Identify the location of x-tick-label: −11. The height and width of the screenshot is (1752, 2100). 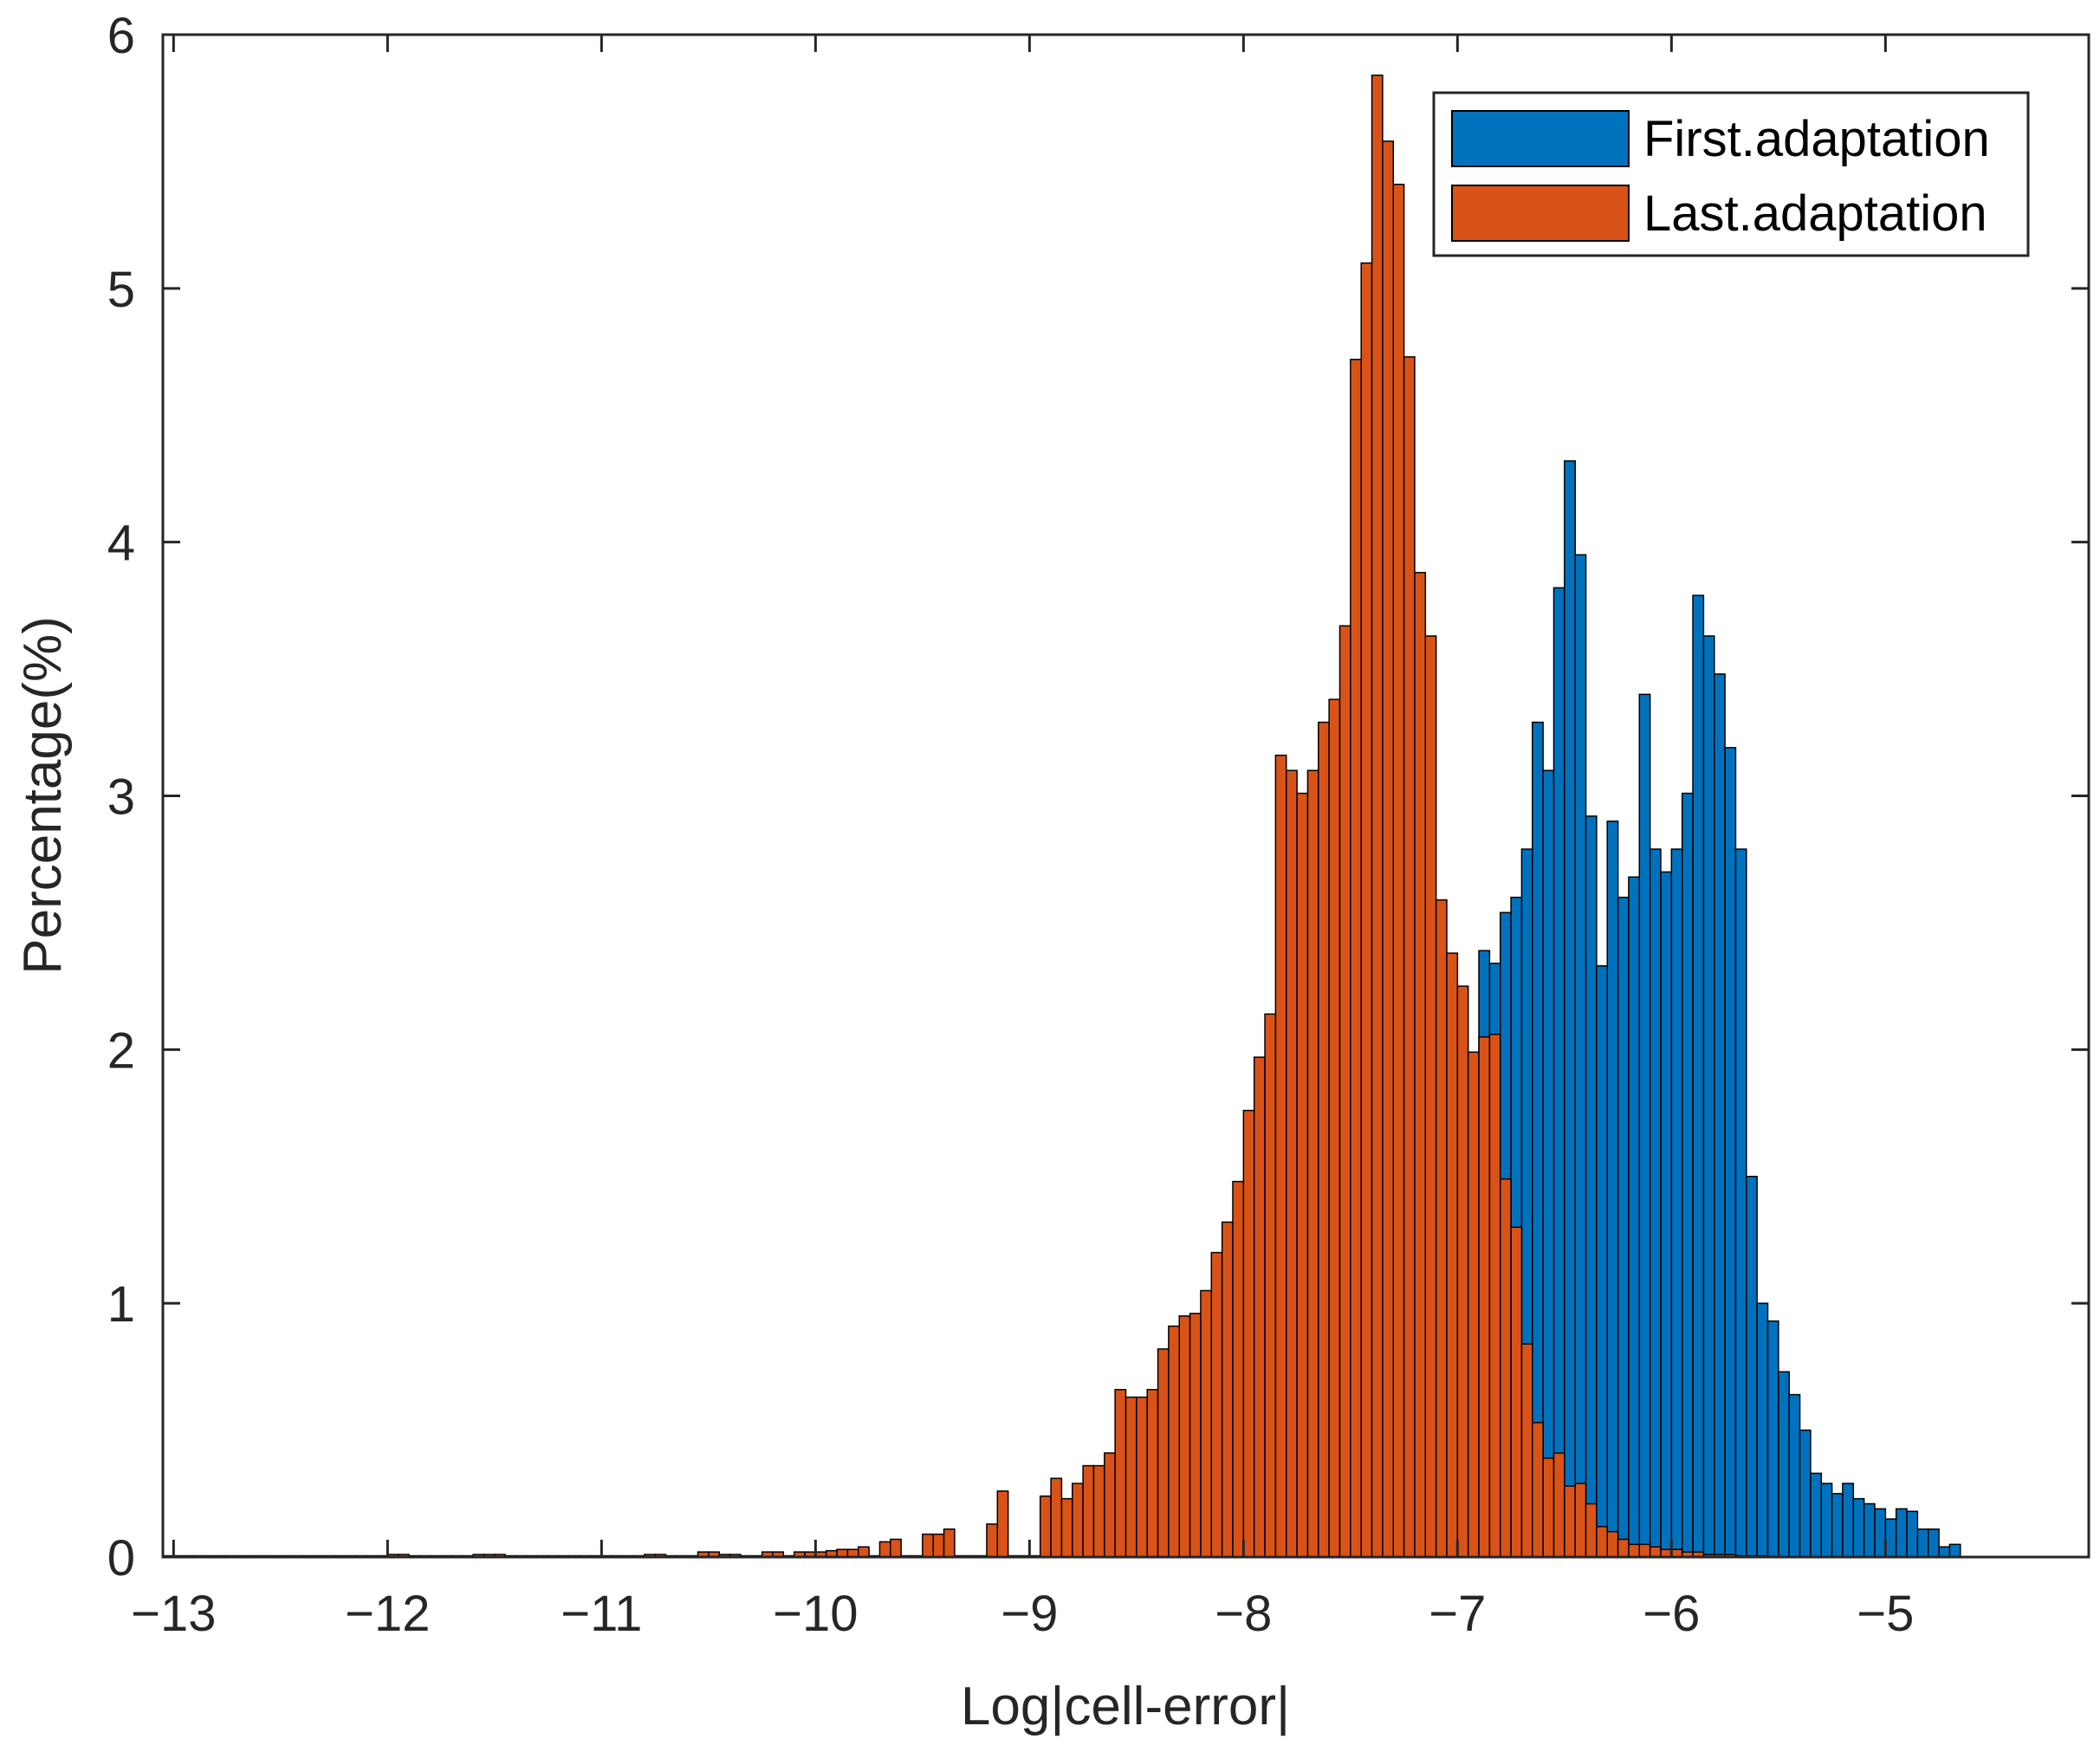
(601, 1614).